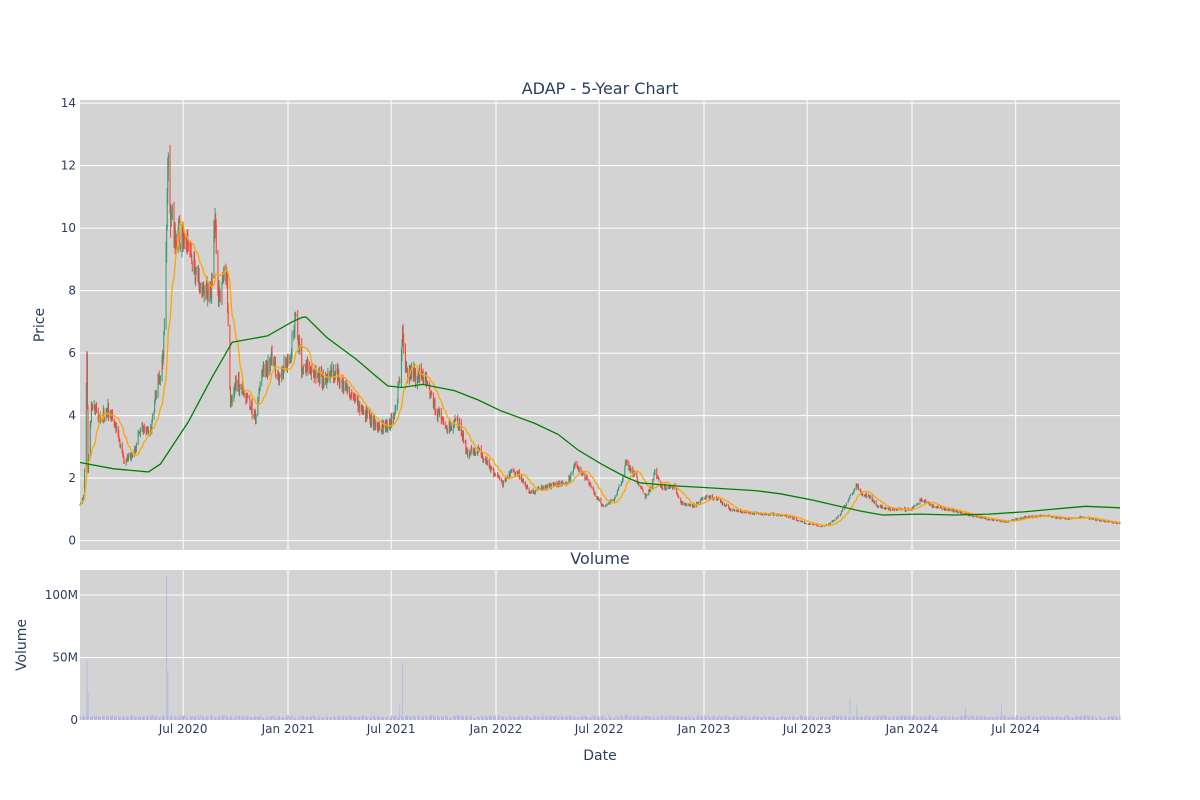  Describe the element at coordinates (600, 558) in the screenshot. I see `volume-chart-title: Volume` at that location.